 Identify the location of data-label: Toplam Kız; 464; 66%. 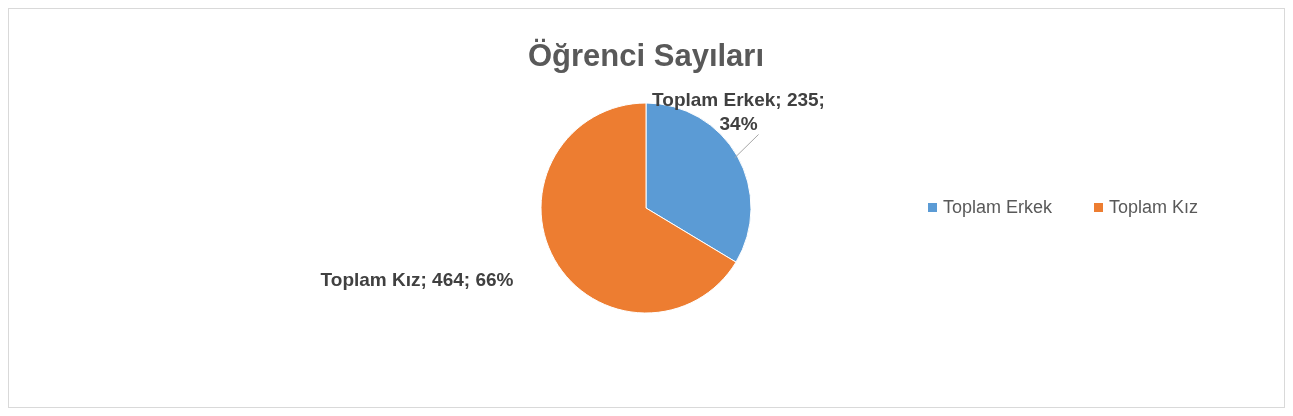
(417, 279).